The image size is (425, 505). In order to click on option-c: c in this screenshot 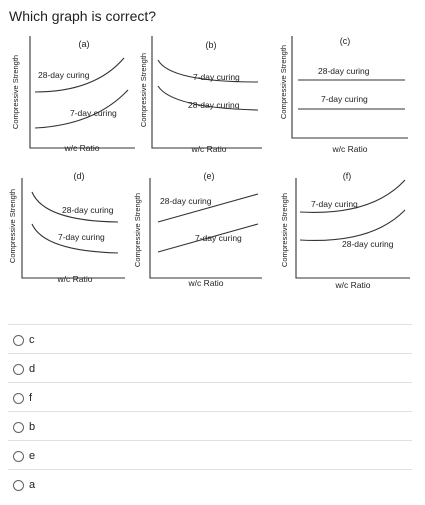, I will do `click(207, 342)`.